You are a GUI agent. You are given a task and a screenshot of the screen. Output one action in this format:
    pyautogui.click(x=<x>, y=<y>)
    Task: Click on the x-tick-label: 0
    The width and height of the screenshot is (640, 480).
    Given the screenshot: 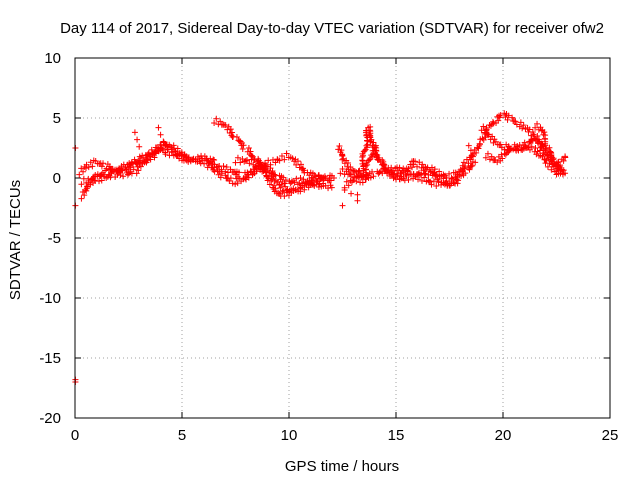 What is the action you would take?
    pyautogui.click(x=75, y=435)
    